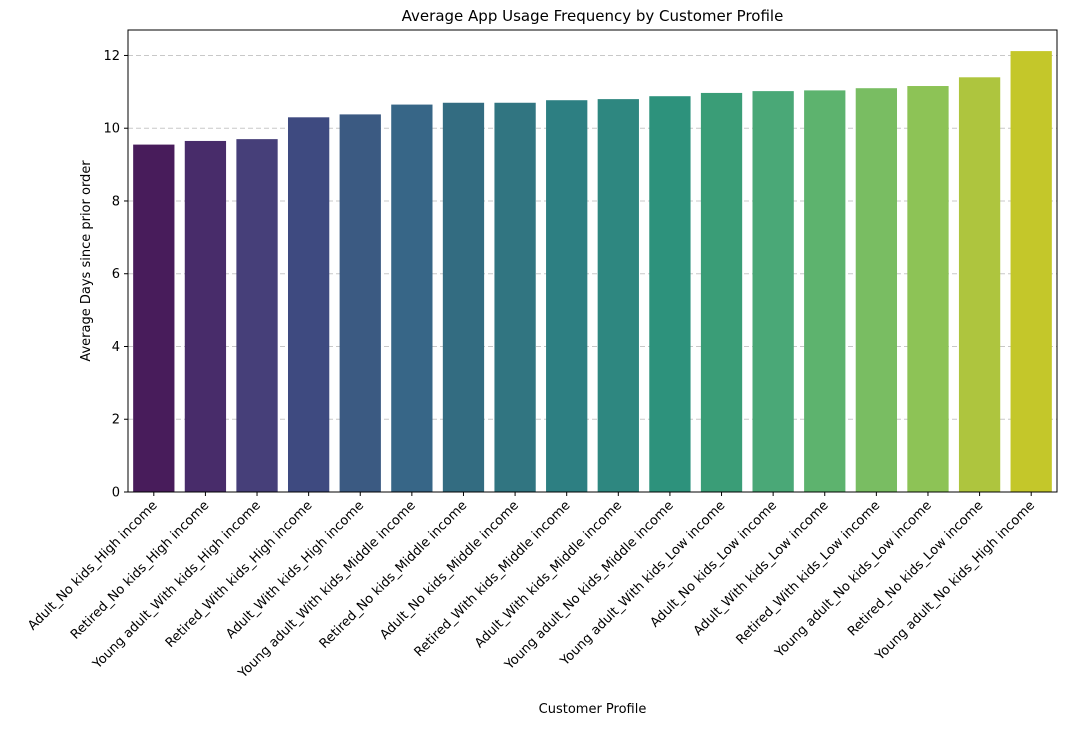 Image resolution: width=1067 pixels, height=729 pixels. Describe the element at coordinates (116, 347) in the screenshot. I see `y-tick-label: 4` at that location.